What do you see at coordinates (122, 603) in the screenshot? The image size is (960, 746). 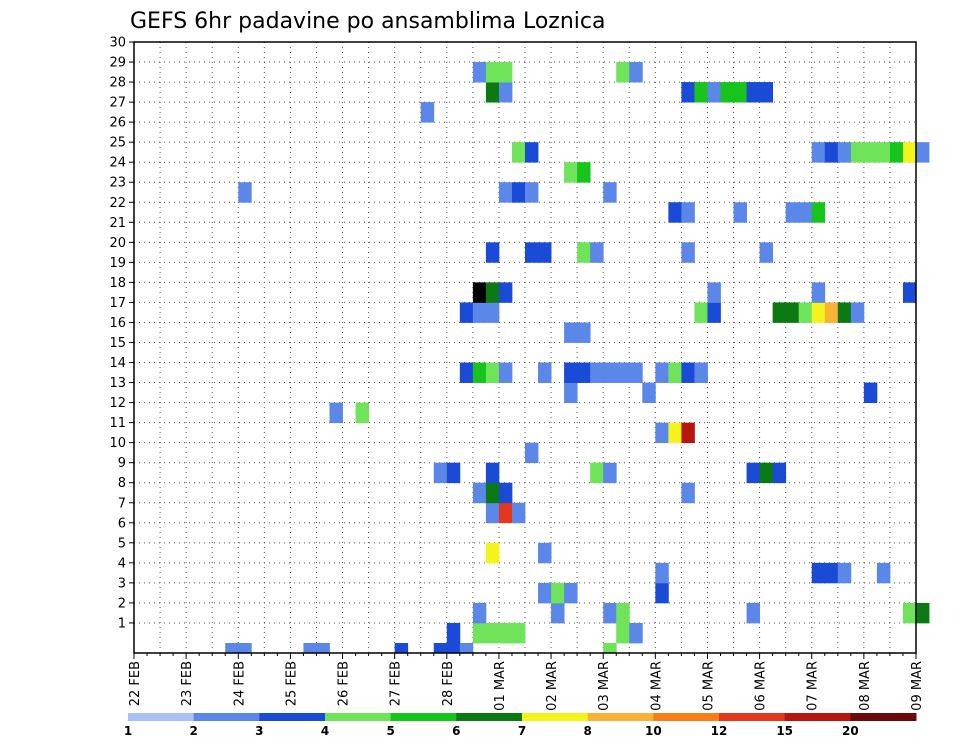 I see `y-tick-label: 2` at bounding box center [122, 603].